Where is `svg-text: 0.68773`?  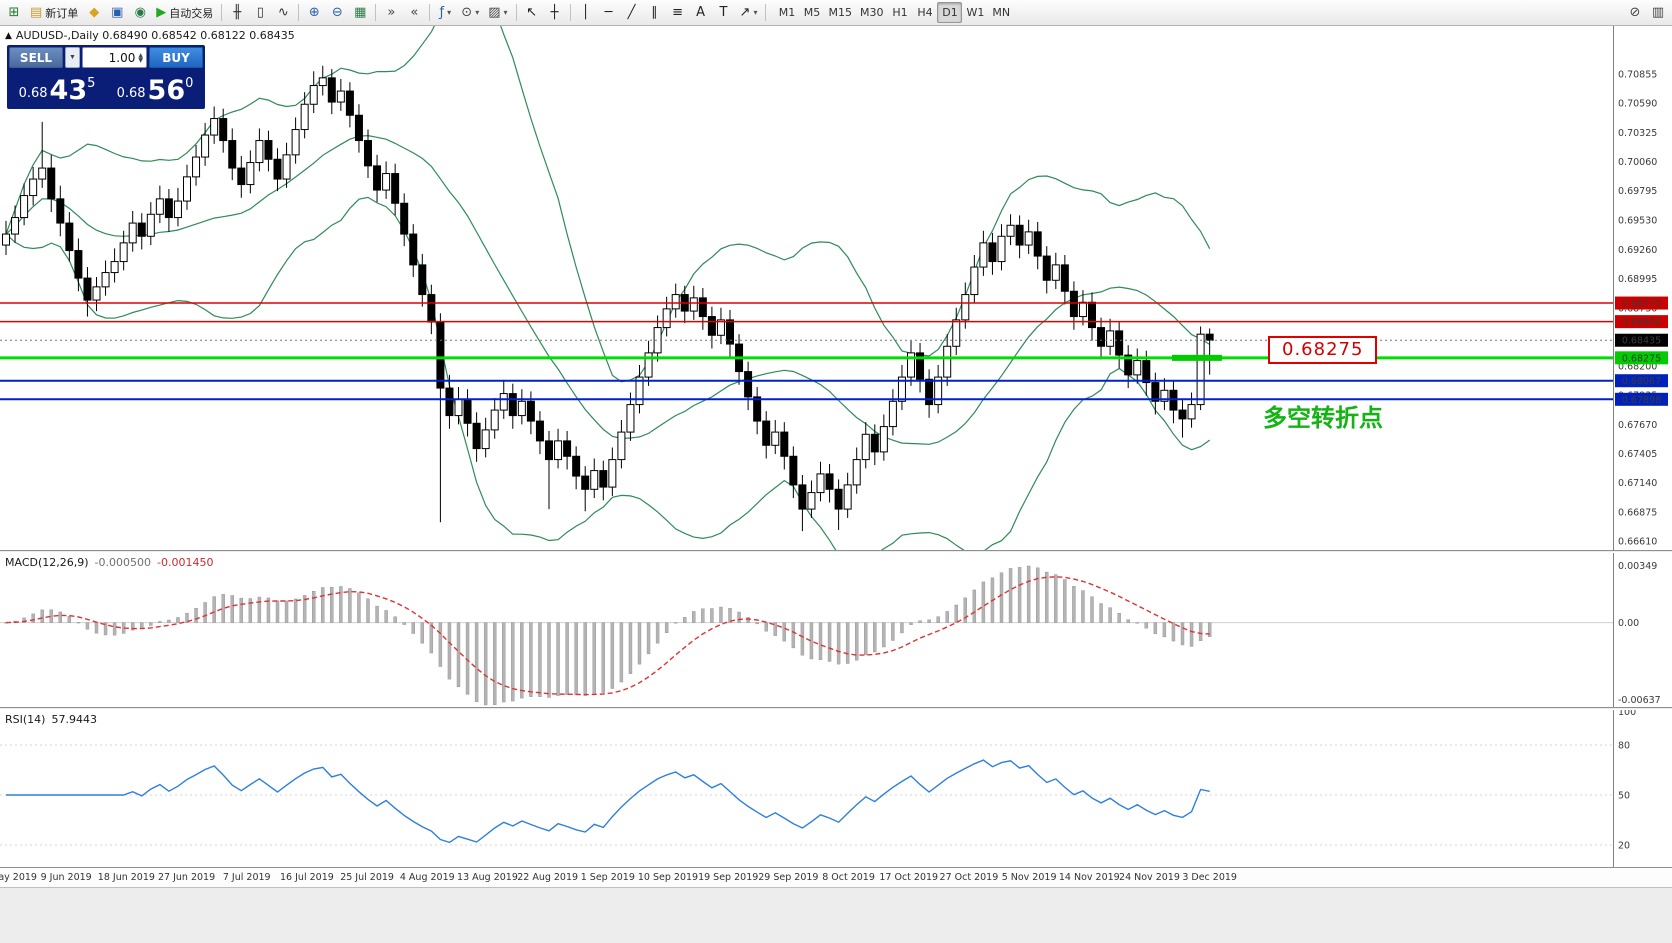
svg-text: 0.68773 is located at coordinates (1641, 304).